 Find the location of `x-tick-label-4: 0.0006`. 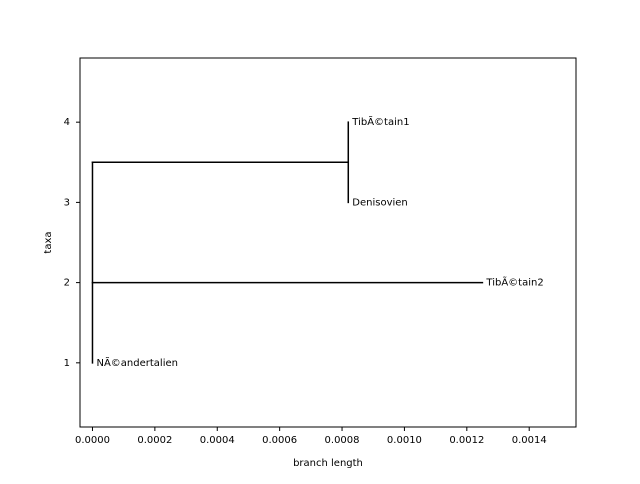

x-tick-label-4: 0.0006 is located at coordinates (279, 440).